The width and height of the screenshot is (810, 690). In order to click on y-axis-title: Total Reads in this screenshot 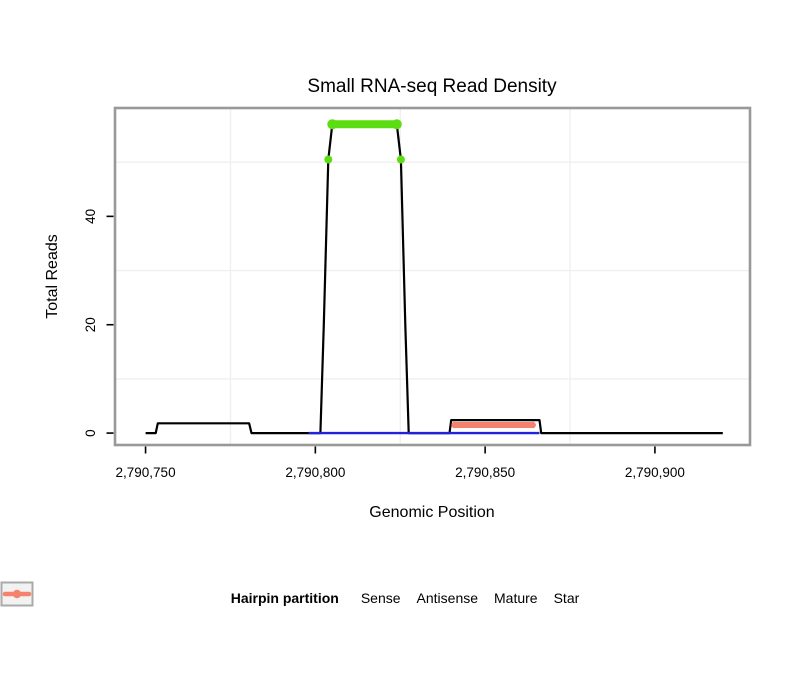, I will do `click(52, 276)`.